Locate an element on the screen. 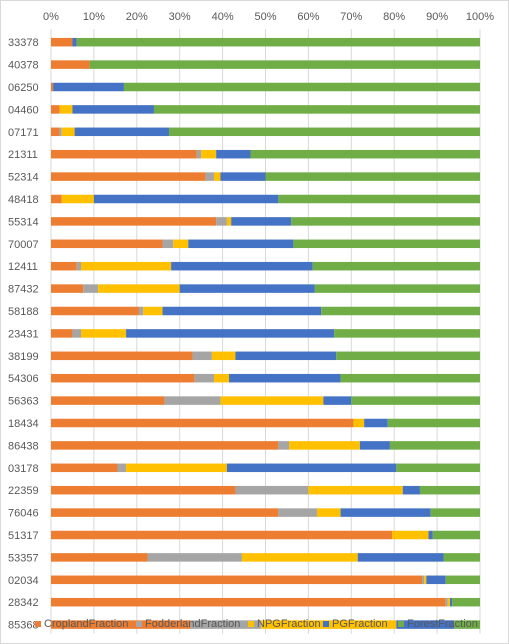  category-label: 53357 is located at coordinates (23, 558).